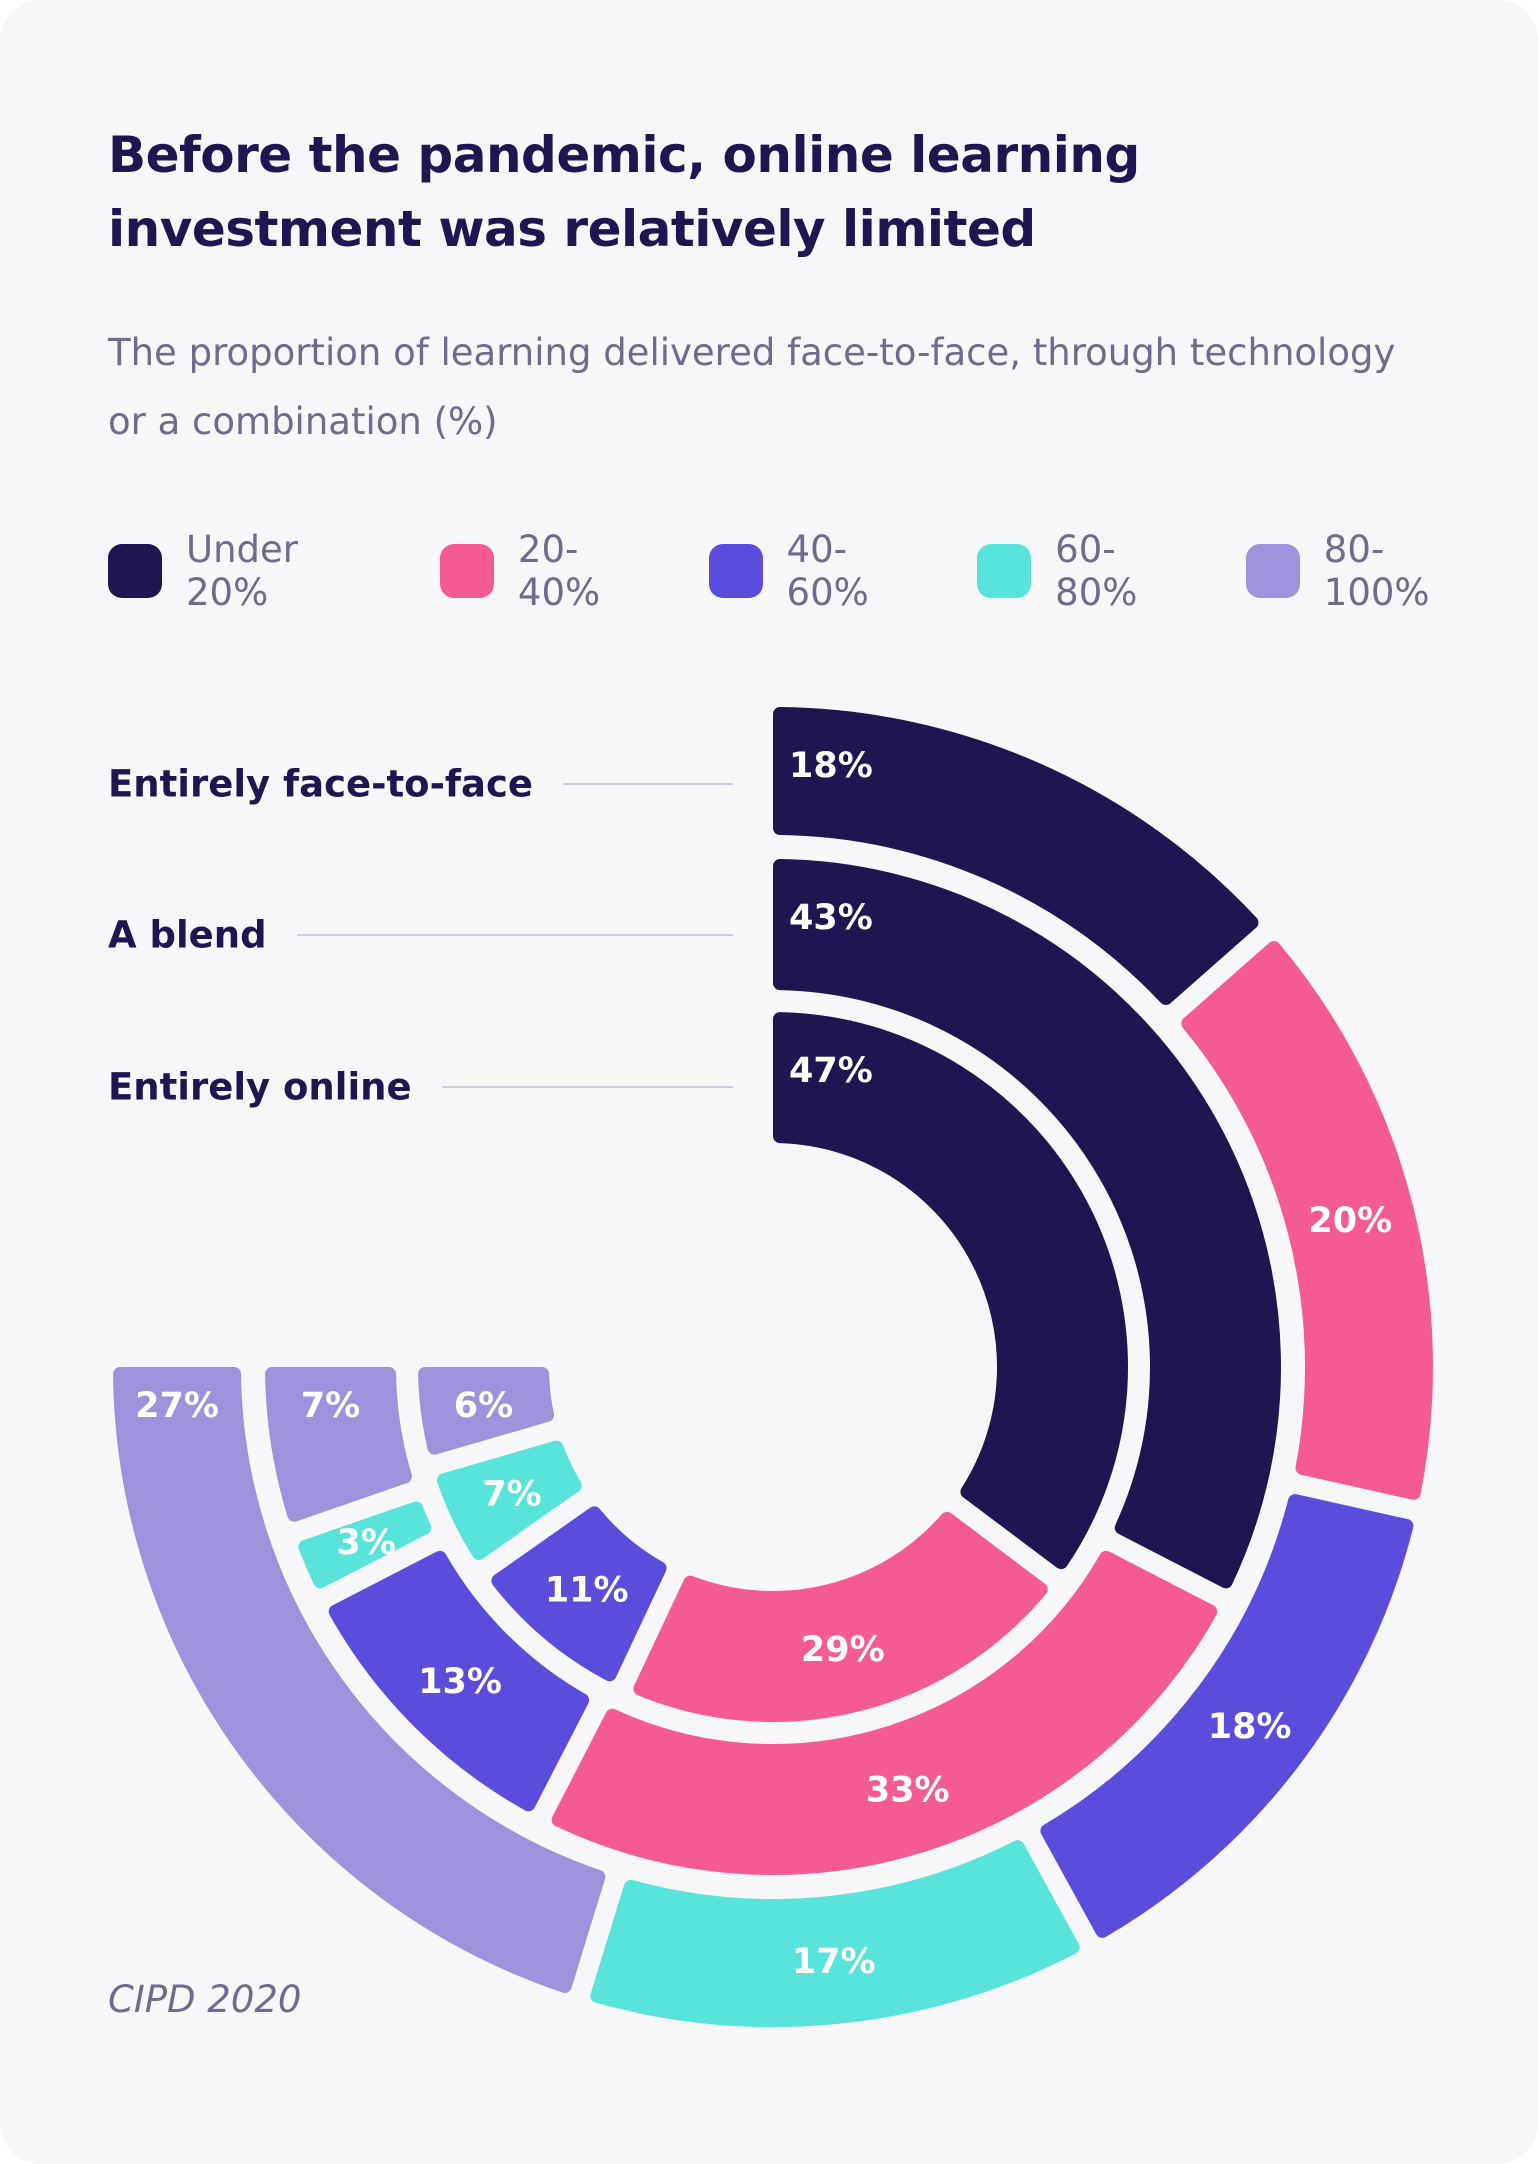  I want to click on segment-label: 29%, so click(843, 1650).